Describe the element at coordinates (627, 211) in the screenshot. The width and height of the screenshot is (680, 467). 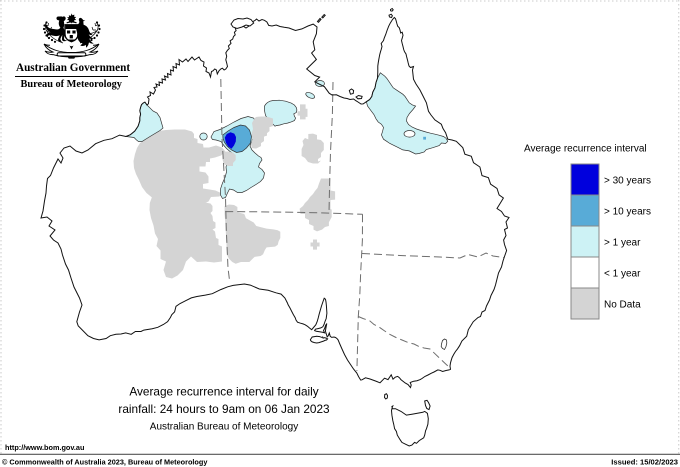
I see `svg-text: > 10 years` at that location.